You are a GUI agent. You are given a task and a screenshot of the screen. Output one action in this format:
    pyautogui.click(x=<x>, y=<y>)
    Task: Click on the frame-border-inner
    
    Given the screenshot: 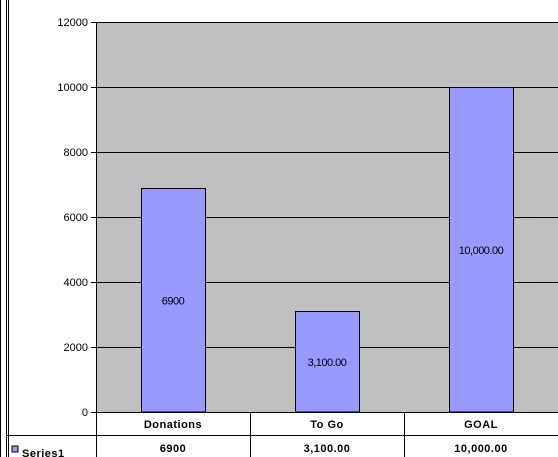 What is the action you would take?
    pyautogui.click(x=6, y=228)
    